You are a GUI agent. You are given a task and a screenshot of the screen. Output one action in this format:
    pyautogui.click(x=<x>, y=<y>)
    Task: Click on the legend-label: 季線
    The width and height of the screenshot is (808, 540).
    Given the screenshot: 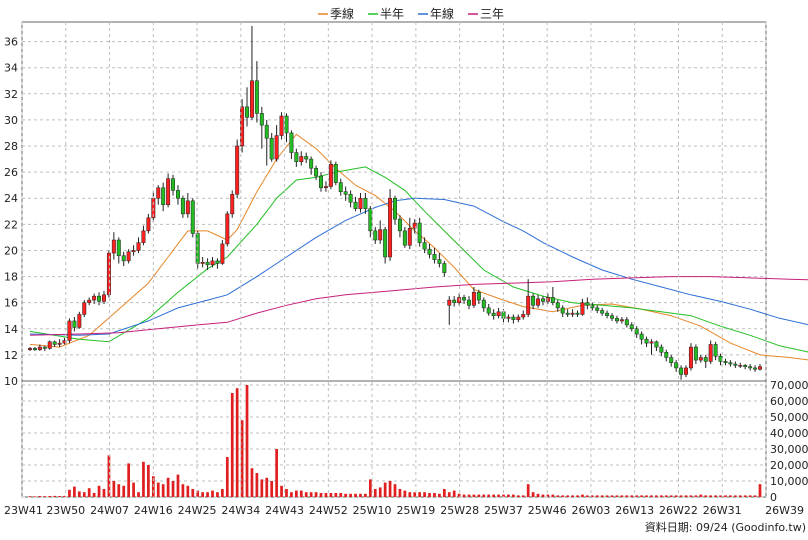 What is the action you would take?
    pyautogui.click(x=342, y=13)
    